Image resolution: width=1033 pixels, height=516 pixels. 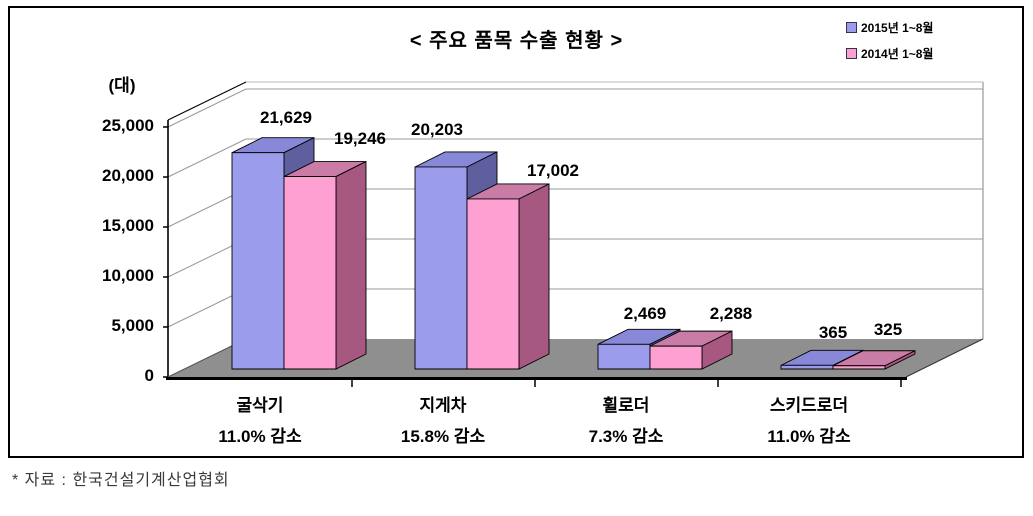 What do you see at coordinates (851, 27) in the screenshot?
I see `legend-swatch-2015-icon` at bounding box center [851, 27].